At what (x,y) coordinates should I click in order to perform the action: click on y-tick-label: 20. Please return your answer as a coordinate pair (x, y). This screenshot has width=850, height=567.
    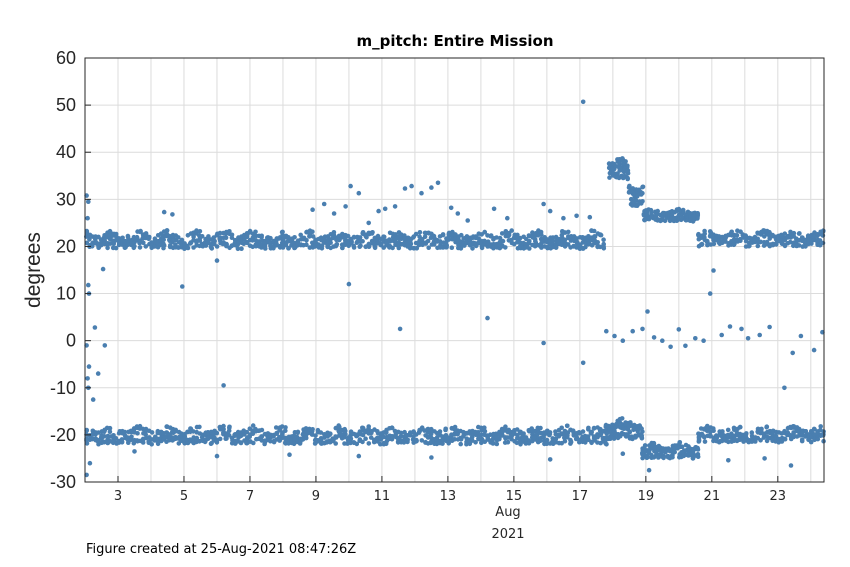
    Looking at the image, I should click on (66, 246).